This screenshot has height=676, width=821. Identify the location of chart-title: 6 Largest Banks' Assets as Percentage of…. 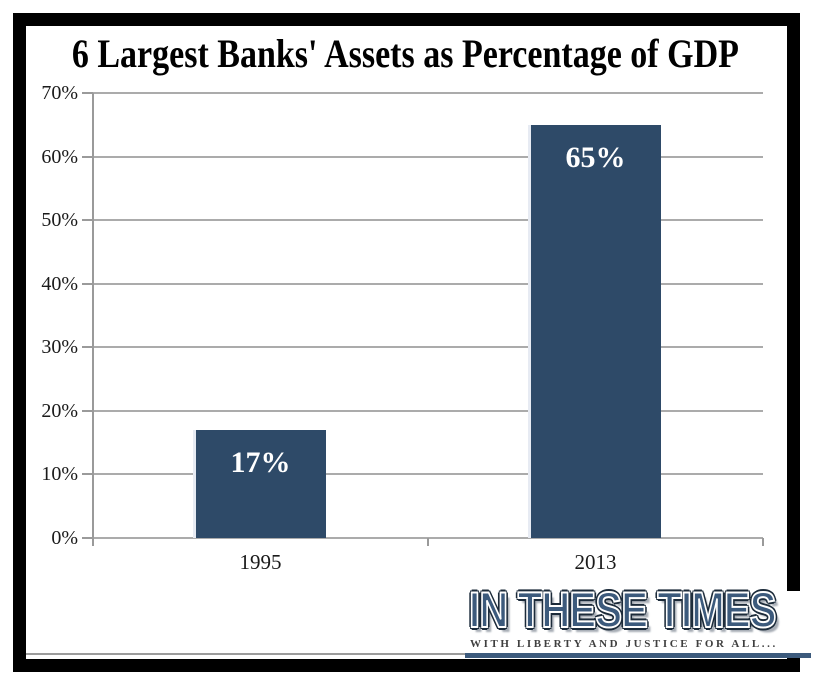
(405, 53).